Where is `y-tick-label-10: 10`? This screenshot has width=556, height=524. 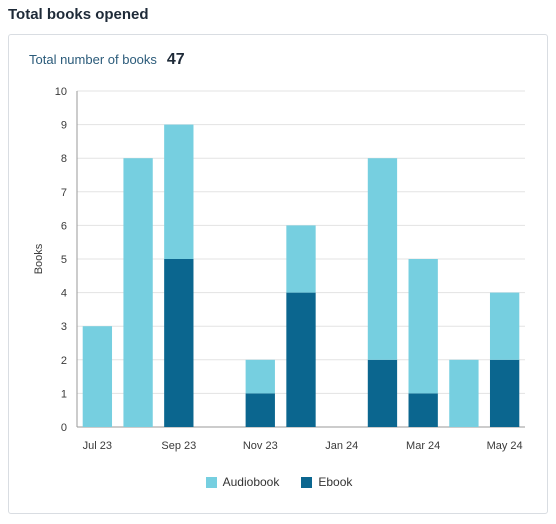
y-tick-label-10: 10 is located at coordinates (61, 92).